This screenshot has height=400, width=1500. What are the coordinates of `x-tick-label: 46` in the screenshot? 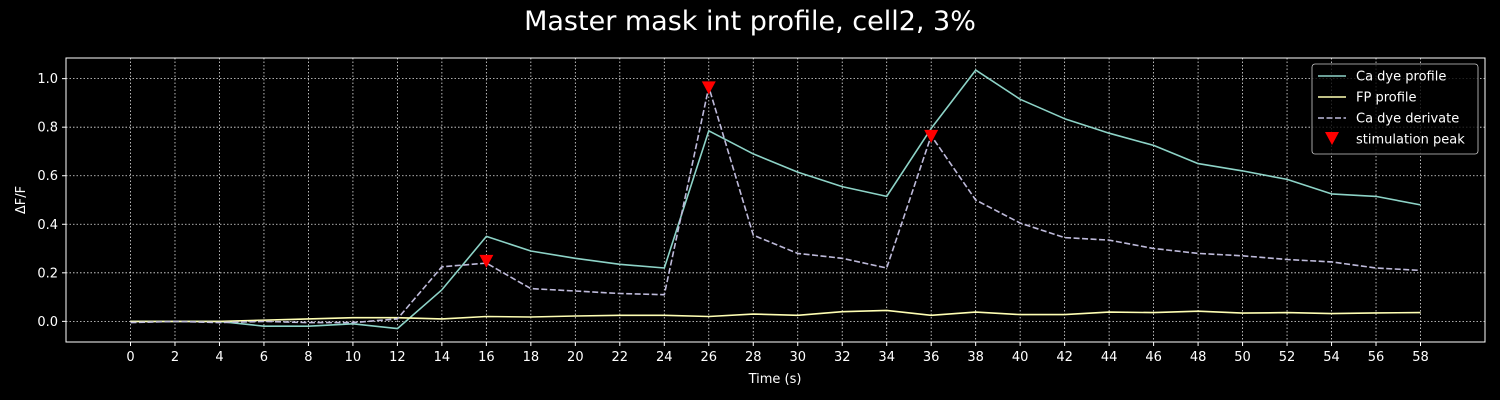 It's located at (1153, 357).